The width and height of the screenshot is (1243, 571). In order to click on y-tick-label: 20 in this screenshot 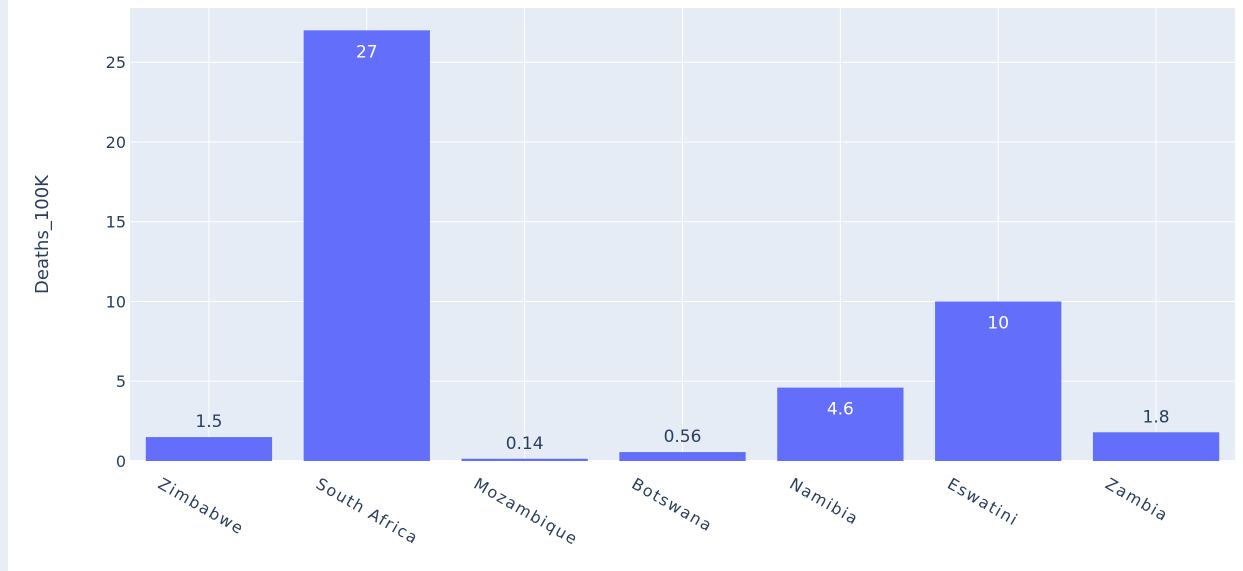, I will do `click(116, 142)`.